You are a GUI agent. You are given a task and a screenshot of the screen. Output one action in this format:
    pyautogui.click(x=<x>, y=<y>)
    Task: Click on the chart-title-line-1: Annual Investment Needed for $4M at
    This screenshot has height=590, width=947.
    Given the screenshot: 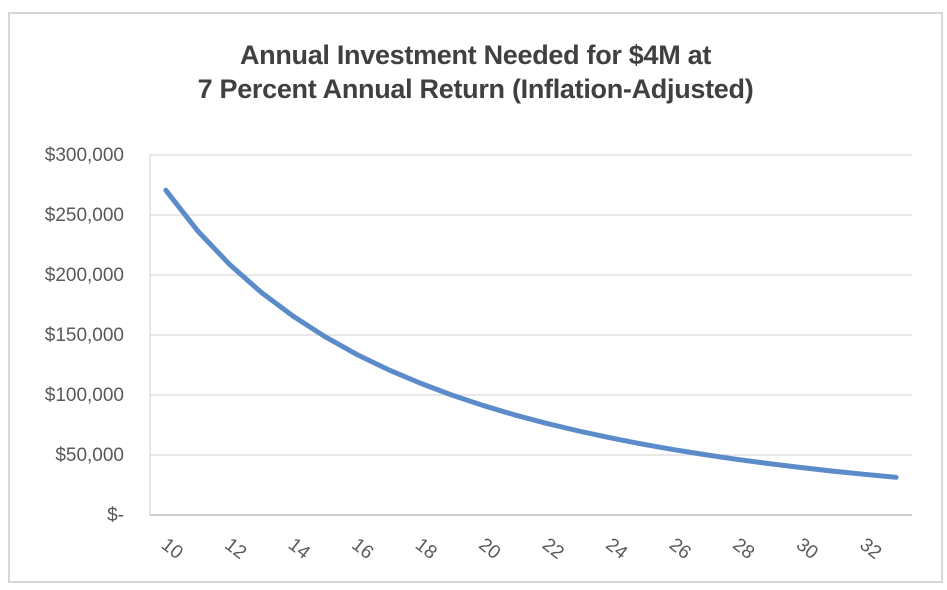 What is the action you would take?
    pyautogui.click(x=475, y=55)
    